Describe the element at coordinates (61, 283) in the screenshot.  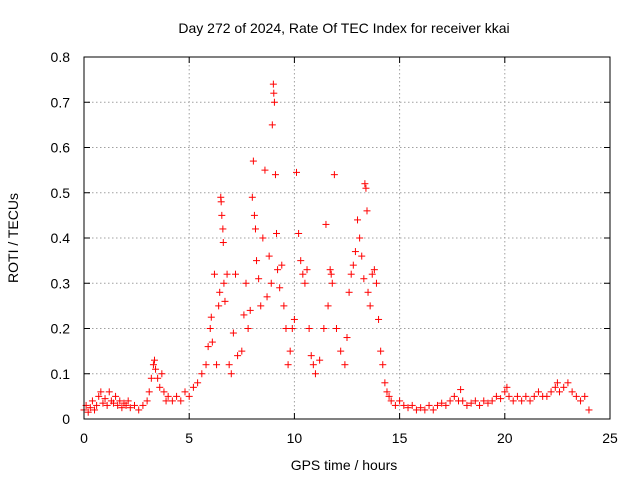
I see `y-tick-label: 0.3` at that location.